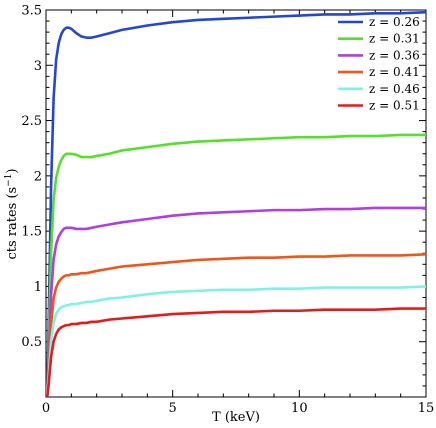 Image resolution: width=436 pixels, height=428 pixels. What do you see at coordinates (394, 106) in the screenshot?
I see `legend-label-6: z = 0.51` at bounding box center [394, 106].